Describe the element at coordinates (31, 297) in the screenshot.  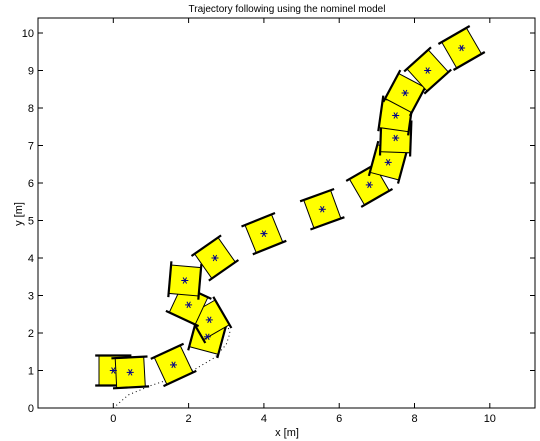
I see `y-tick-label: 3` at that location.